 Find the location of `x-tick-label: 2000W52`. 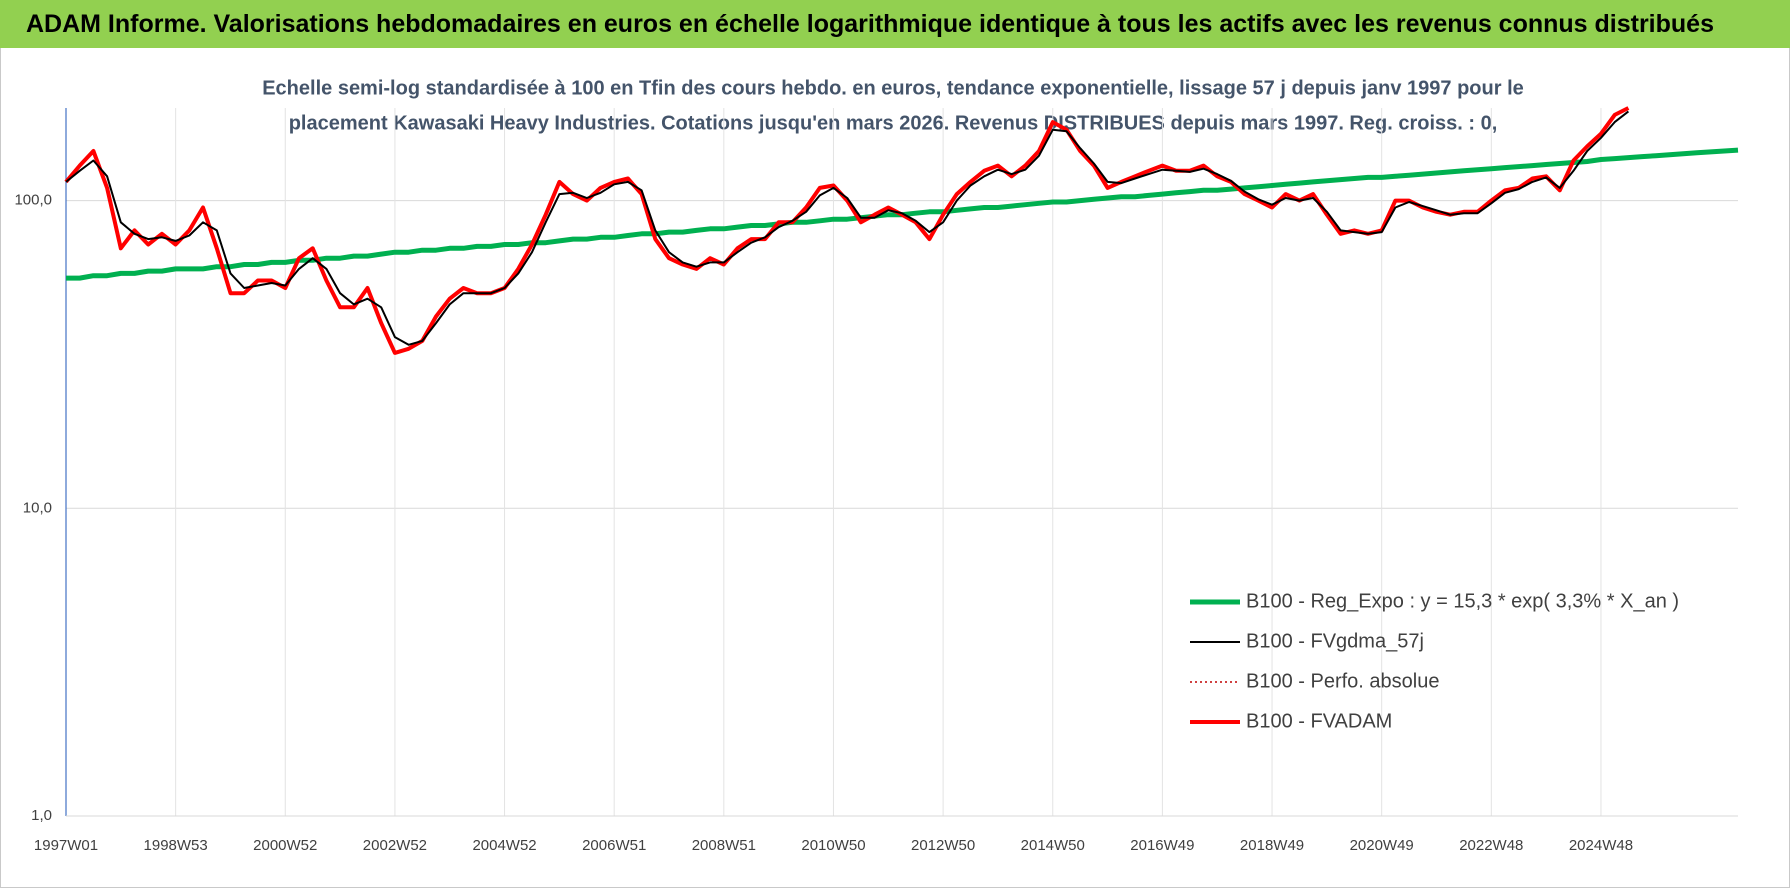

x-tick-label: 2000W52 is located at coordinates (285, 845).